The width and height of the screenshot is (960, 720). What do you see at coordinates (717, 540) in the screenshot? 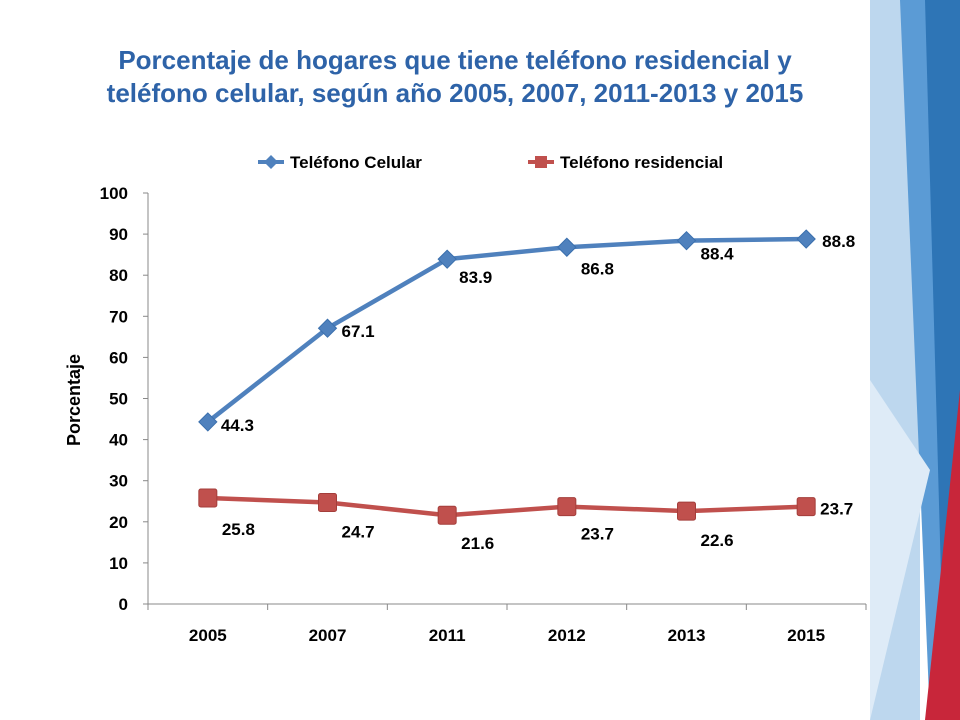
I see `data-label: 22.6` at bounding box center [717, 540].